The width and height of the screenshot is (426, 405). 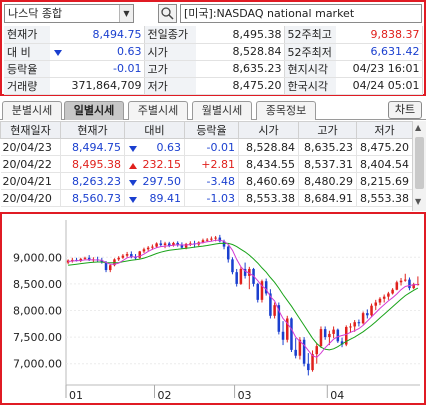 What do you see at coordinates (97, 52) in the screenshot?
I see `change-cell: 0.63` at bounding box center [97, 52].